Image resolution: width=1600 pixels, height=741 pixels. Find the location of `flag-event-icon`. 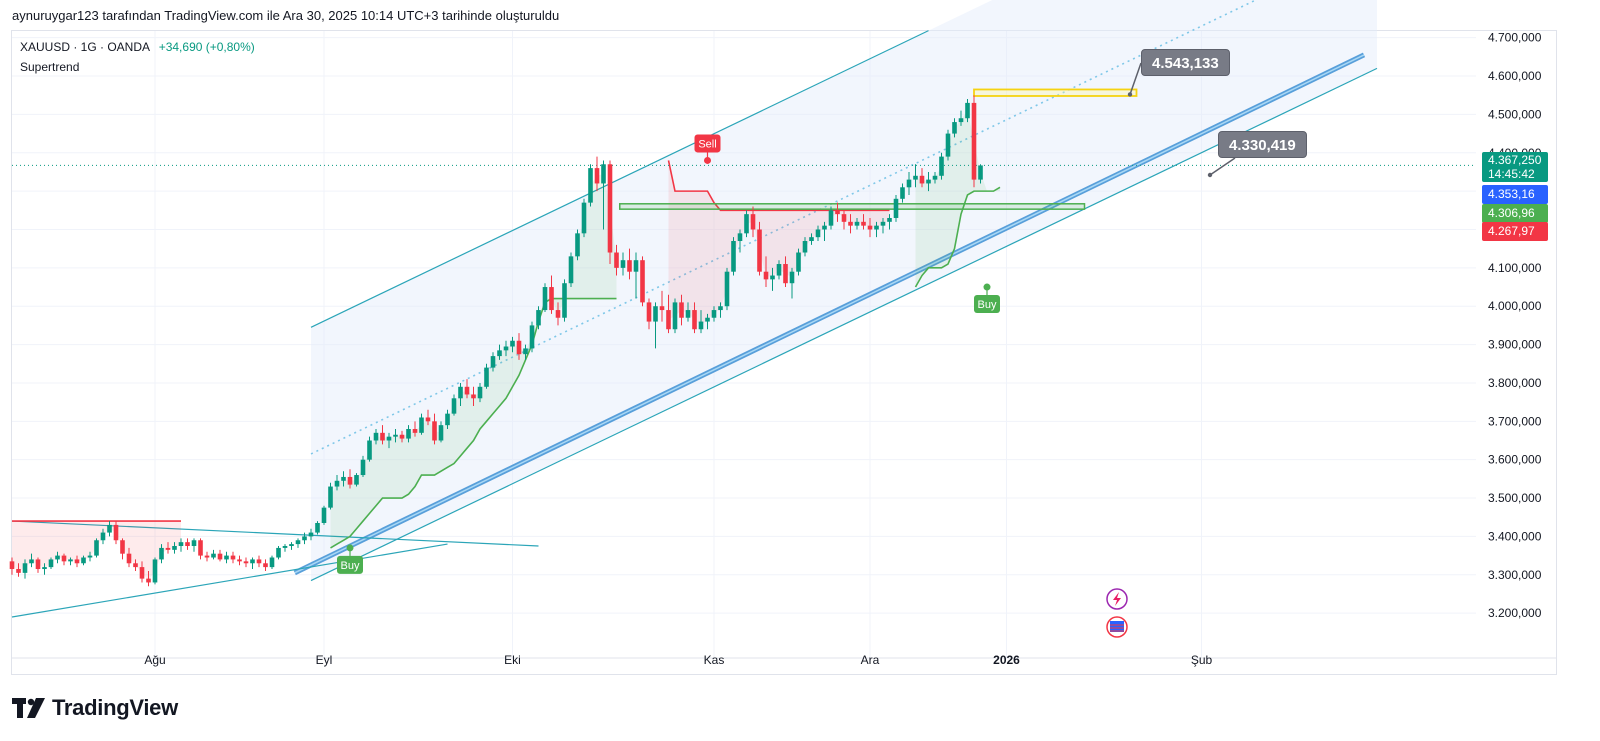

flag-event-icon is located at coordinates (1117, 627).